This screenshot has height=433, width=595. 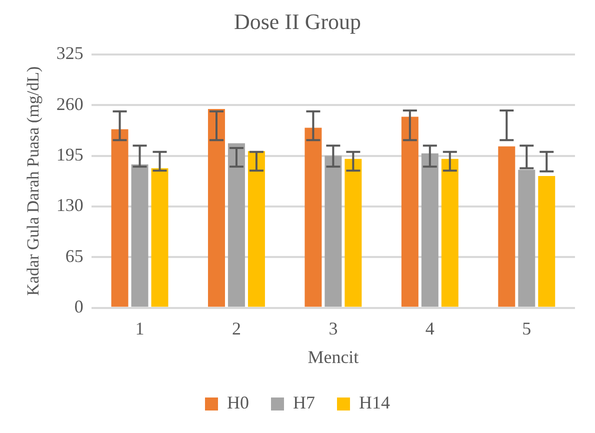 What do you see at coordinates (70, 205) in the screenshot?
I see `y-tick-label: 130` at bounding box center [70, 205].